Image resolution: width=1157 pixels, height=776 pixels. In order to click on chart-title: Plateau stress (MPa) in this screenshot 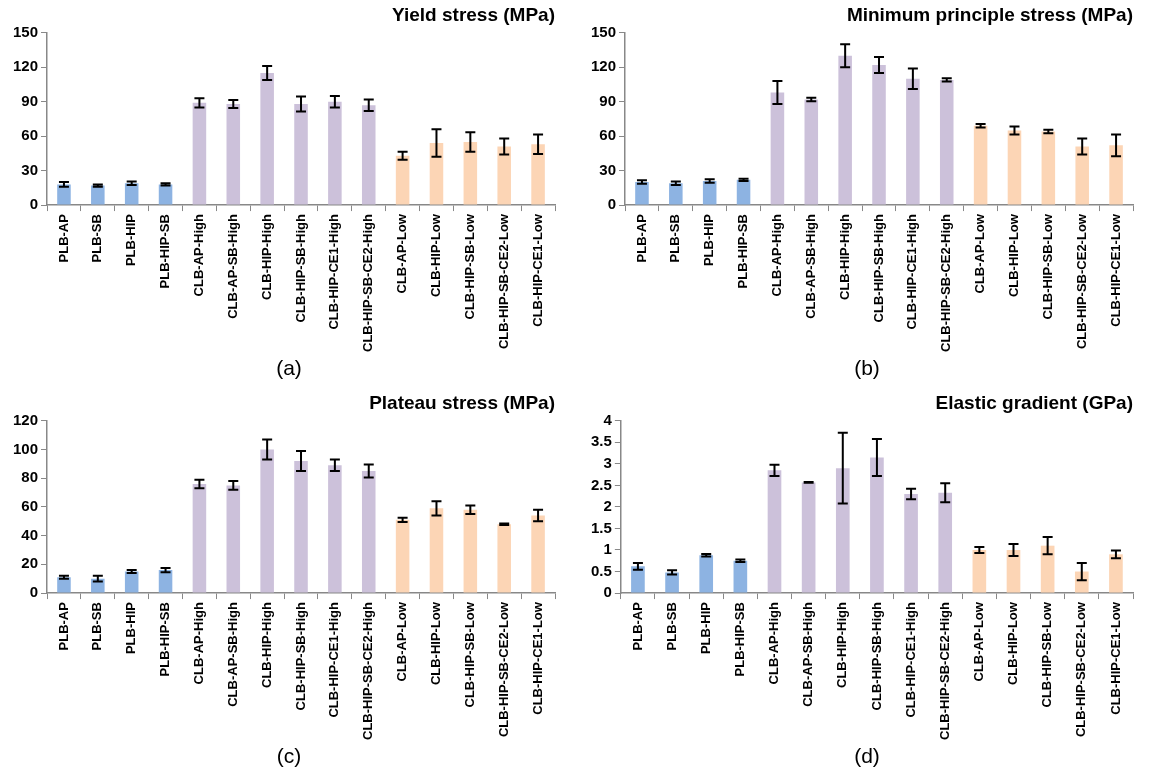, I will do `click(462, 402)`.